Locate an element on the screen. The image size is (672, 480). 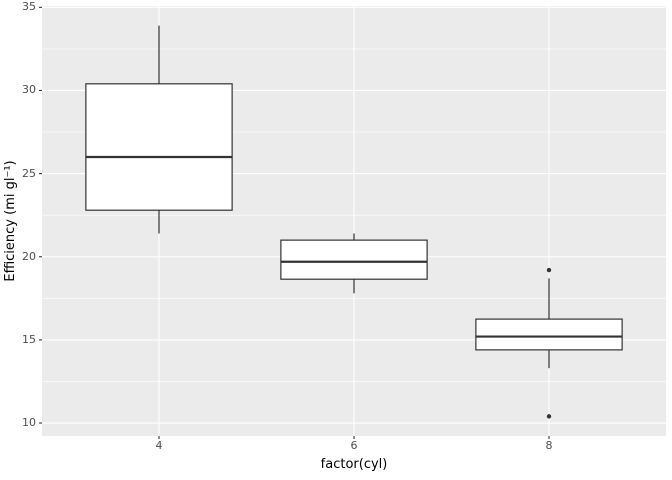
x-tick-label: 8 is located at coordinates (549, 445).